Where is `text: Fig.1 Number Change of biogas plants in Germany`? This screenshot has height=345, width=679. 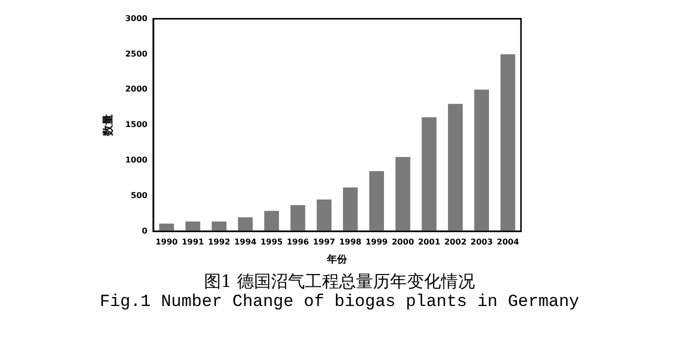 text: Fig.1 Number Change of biogas plants in Germany is located at coordinates (339, 302).